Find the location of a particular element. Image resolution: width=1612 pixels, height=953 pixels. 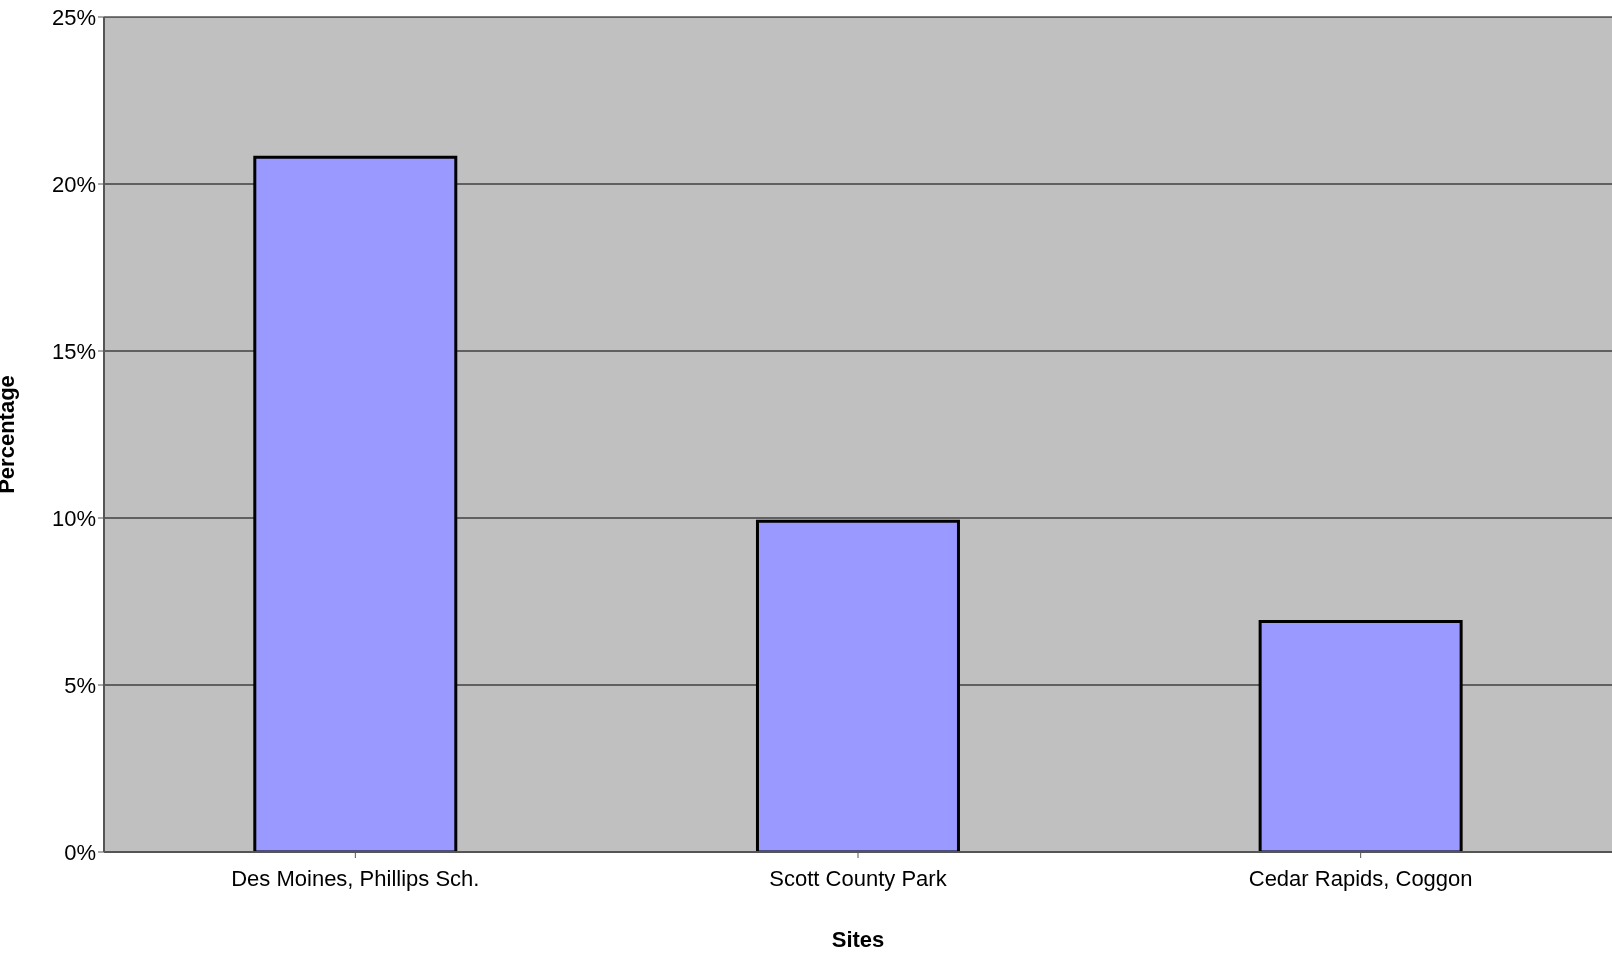

x-tick-label: Des Moines, Phillips Sch. is located at coordinates (355, 878).